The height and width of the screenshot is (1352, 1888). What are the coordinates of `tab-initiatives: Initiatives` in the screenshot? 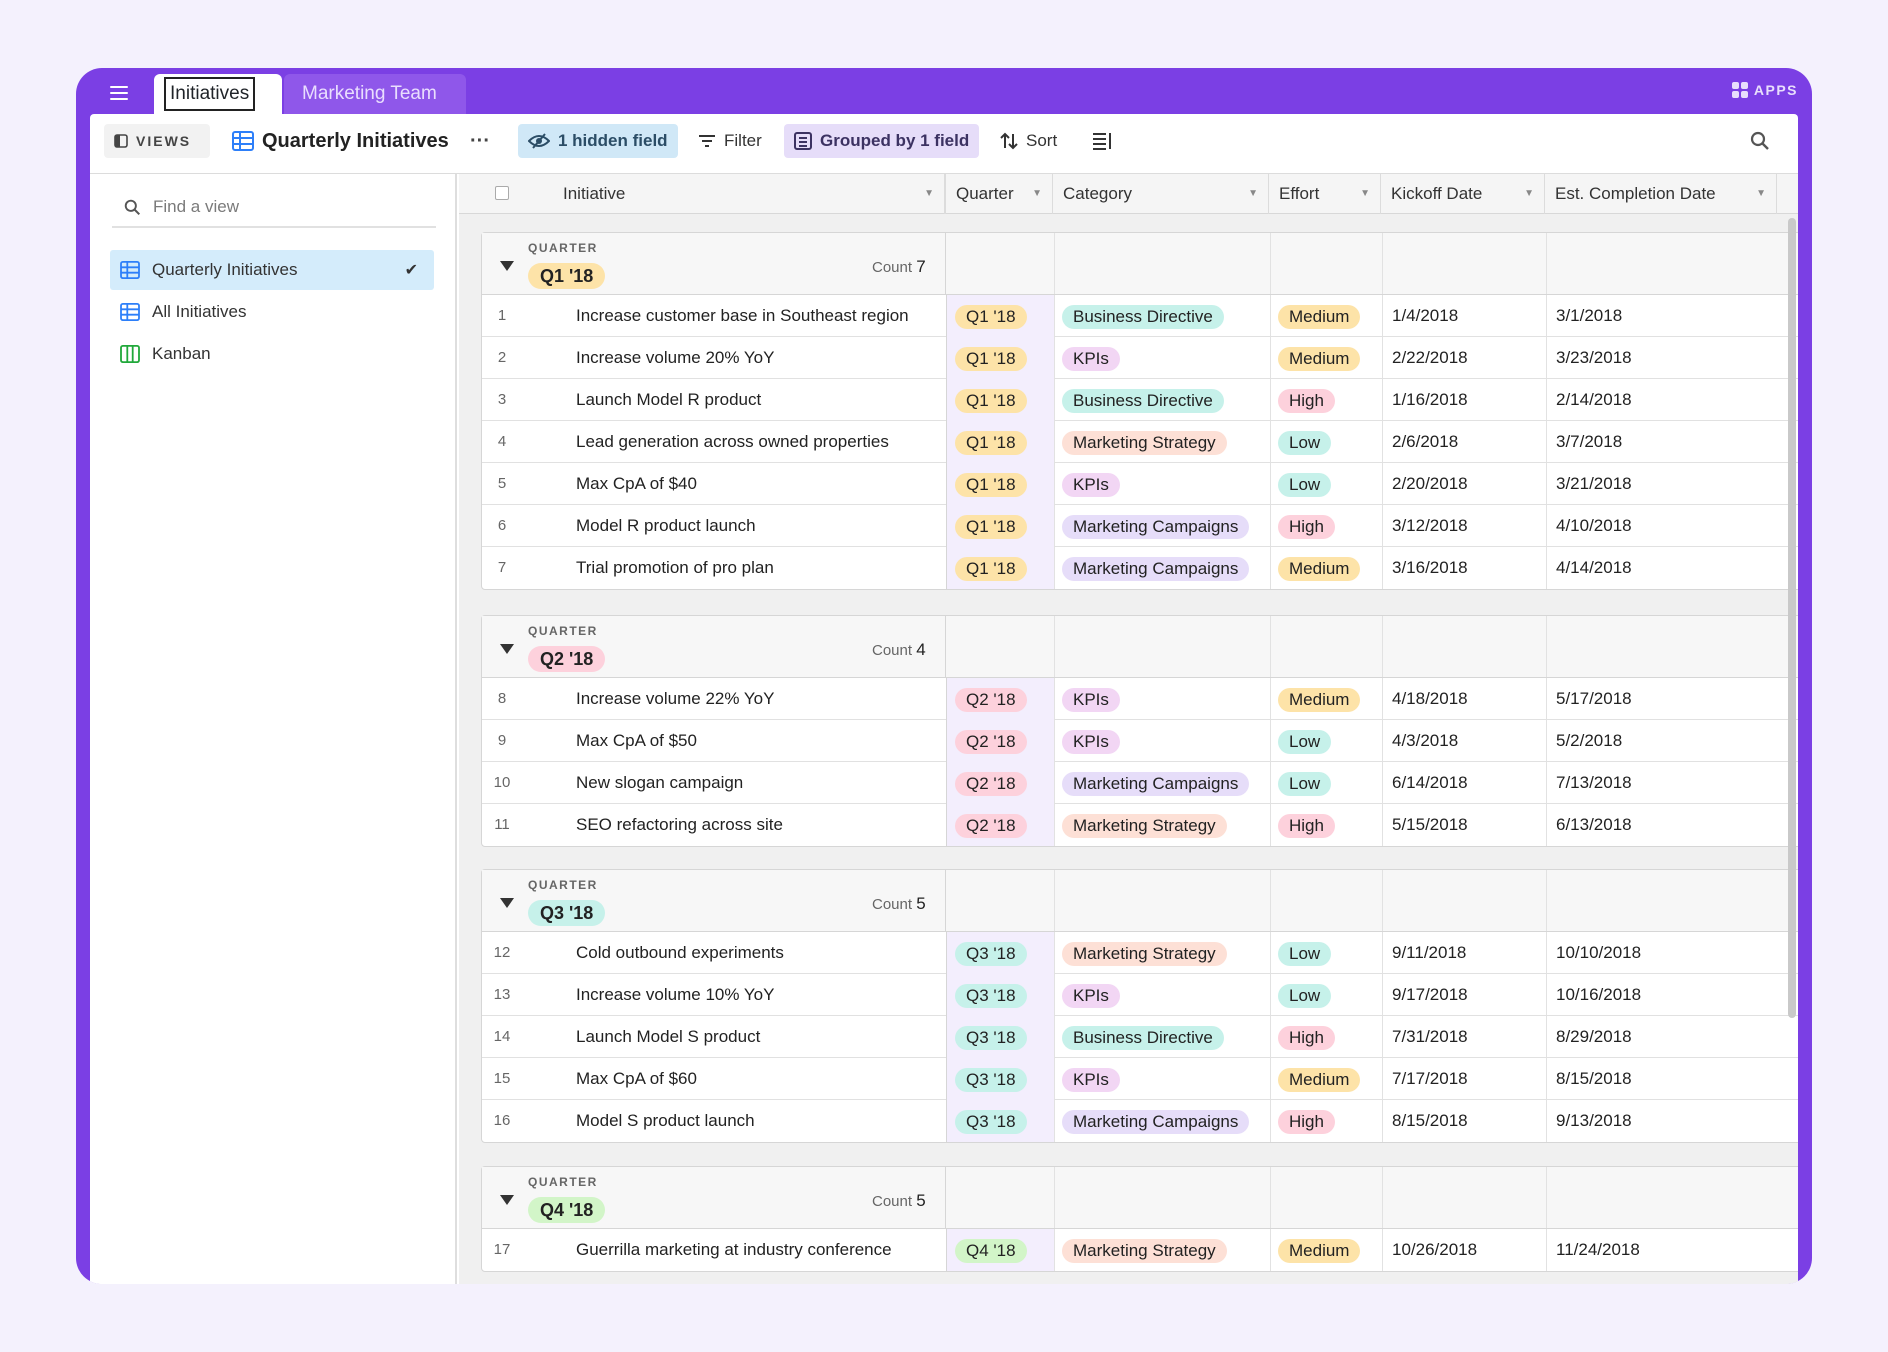 It's located at (218, 94).